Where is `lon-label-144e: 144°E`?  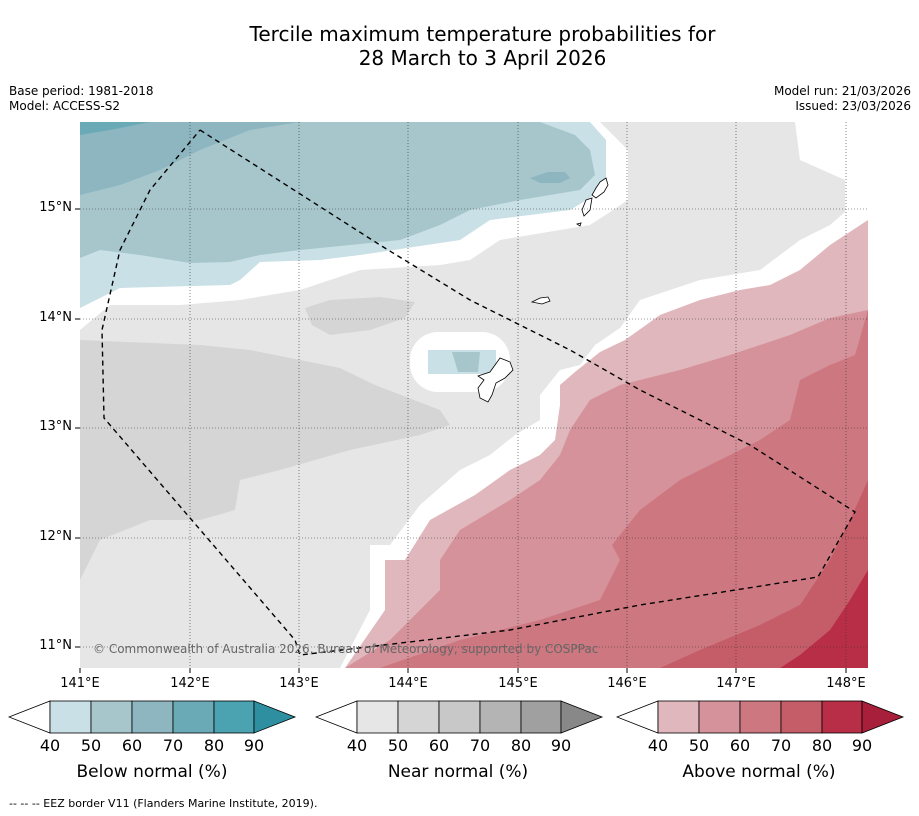 lon-label-144e: 144°E is located at coordinates (408, 683).